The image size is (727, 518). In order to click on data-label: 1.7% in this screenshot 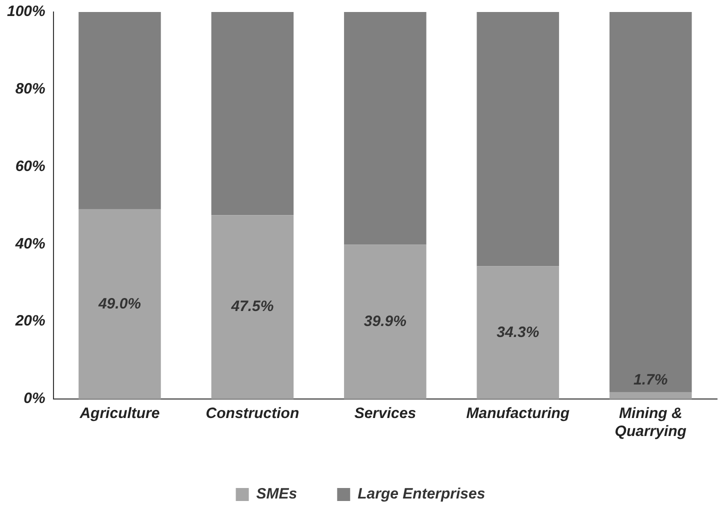, I will do `click(651, 380)`.